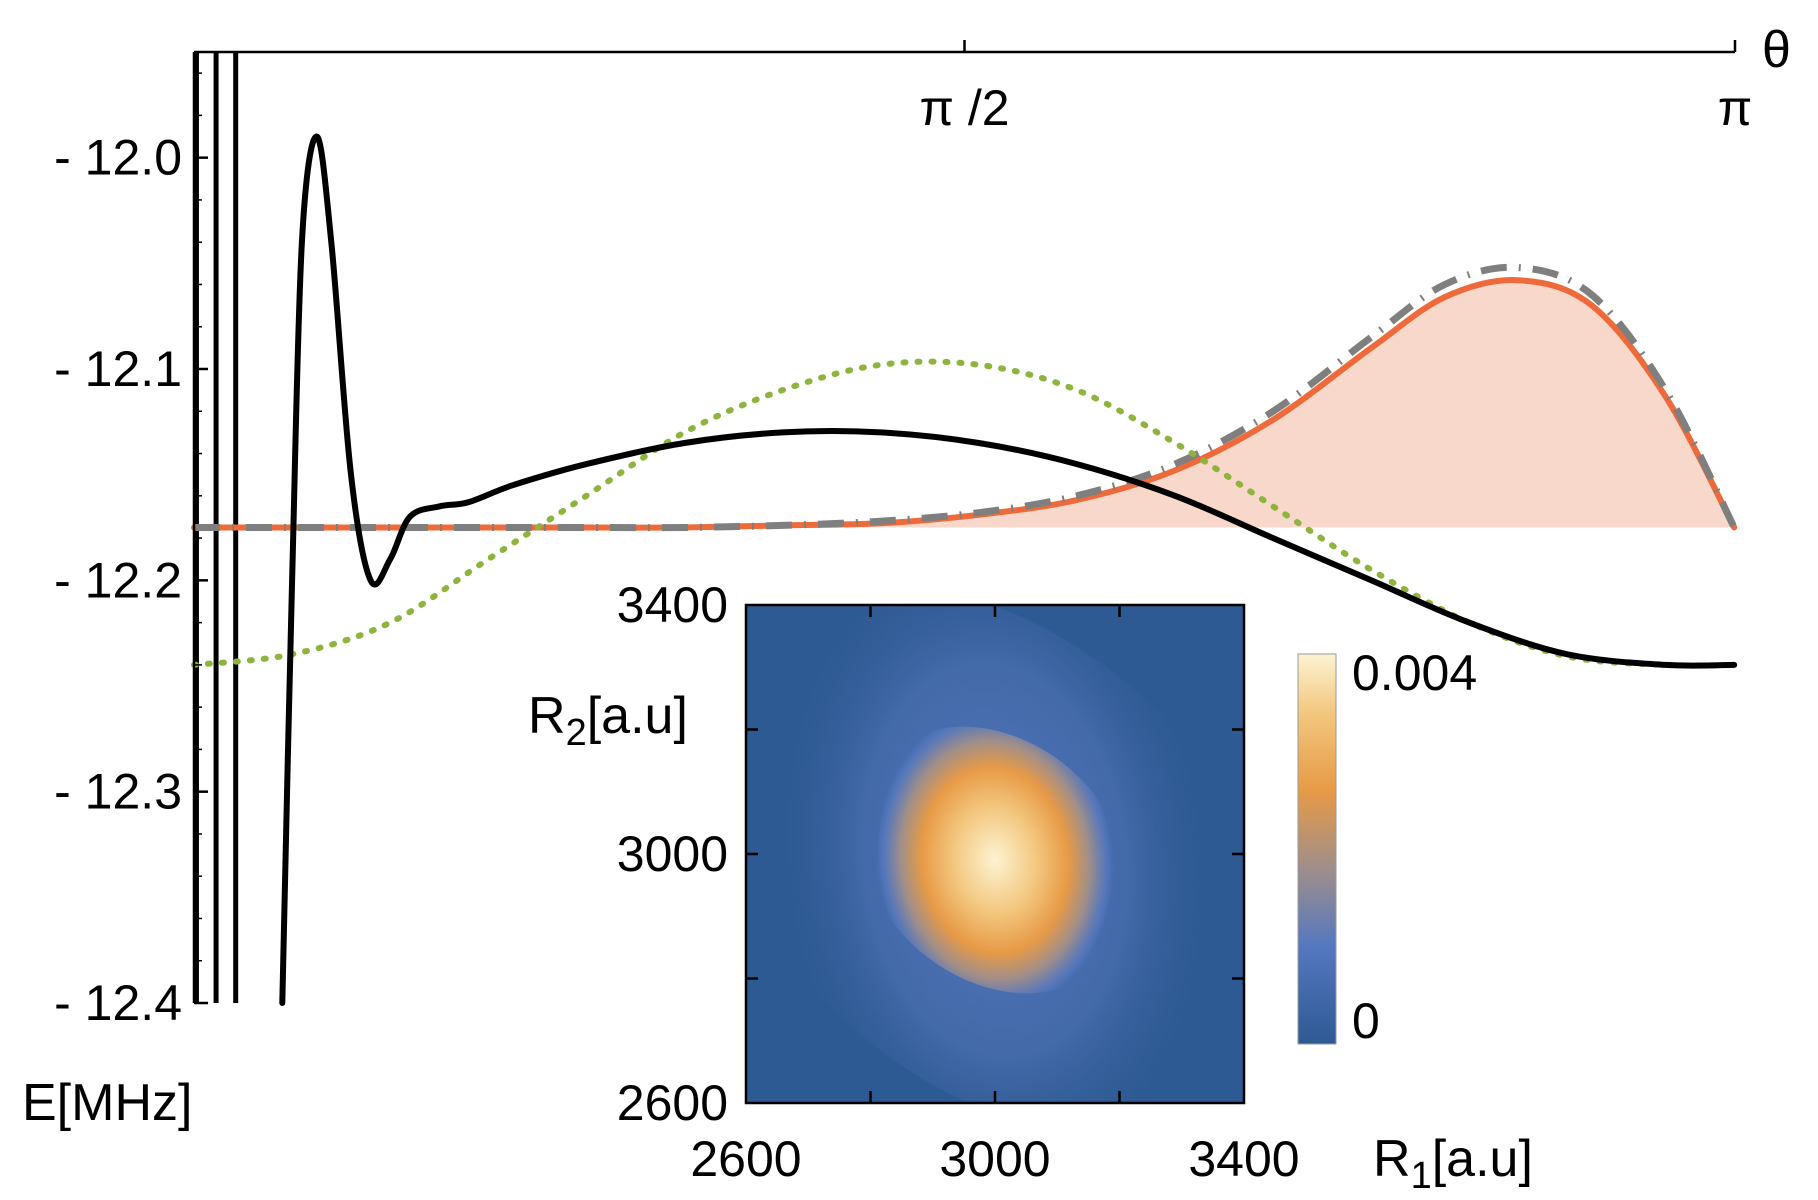  I want to click on colorbar-frame, so click(1317, 849).